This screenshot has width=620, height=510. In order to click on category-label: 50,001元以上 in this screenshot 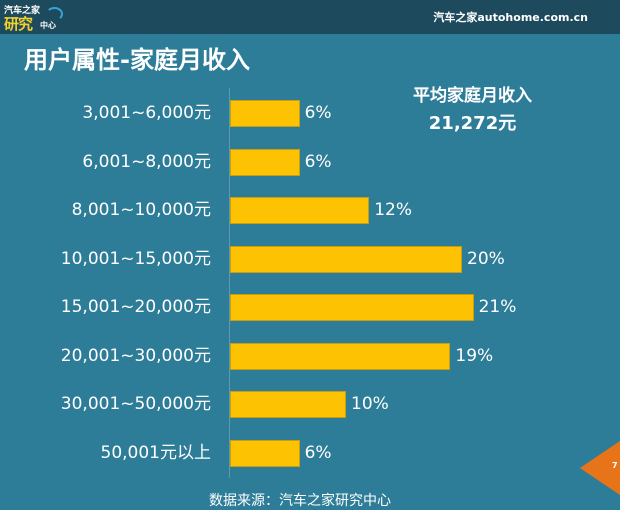, I will do `click(155, 452)`.